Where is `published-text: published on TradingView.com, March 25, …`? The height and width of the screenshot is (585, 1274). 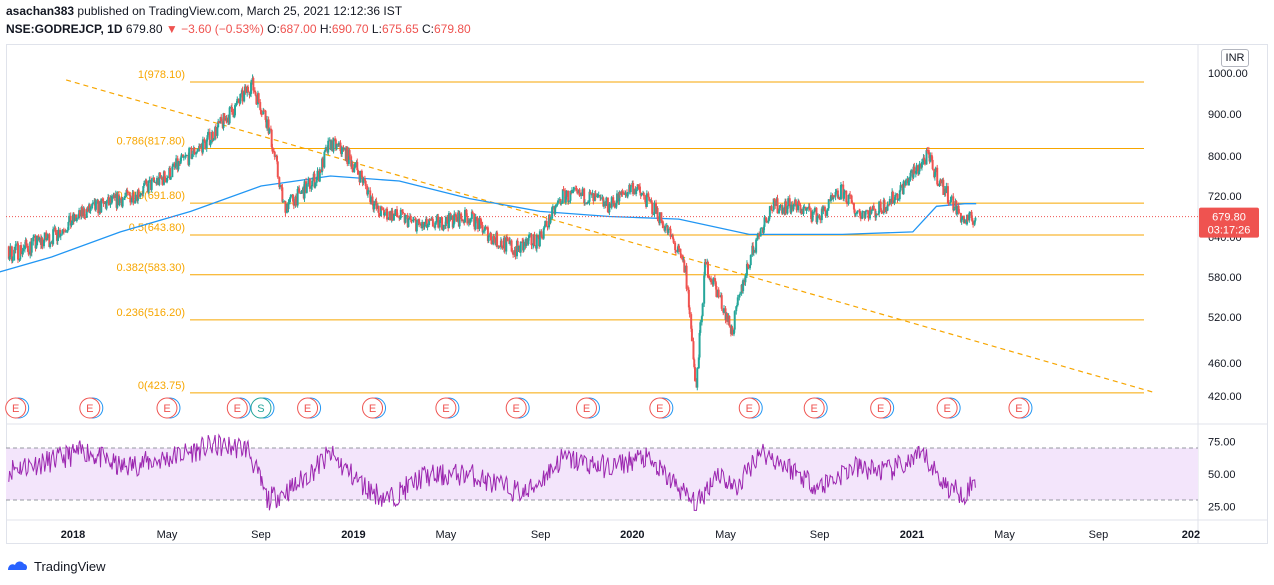
published-text: published on TradingView.com, March 25, … is located at coordinates (240, 11).